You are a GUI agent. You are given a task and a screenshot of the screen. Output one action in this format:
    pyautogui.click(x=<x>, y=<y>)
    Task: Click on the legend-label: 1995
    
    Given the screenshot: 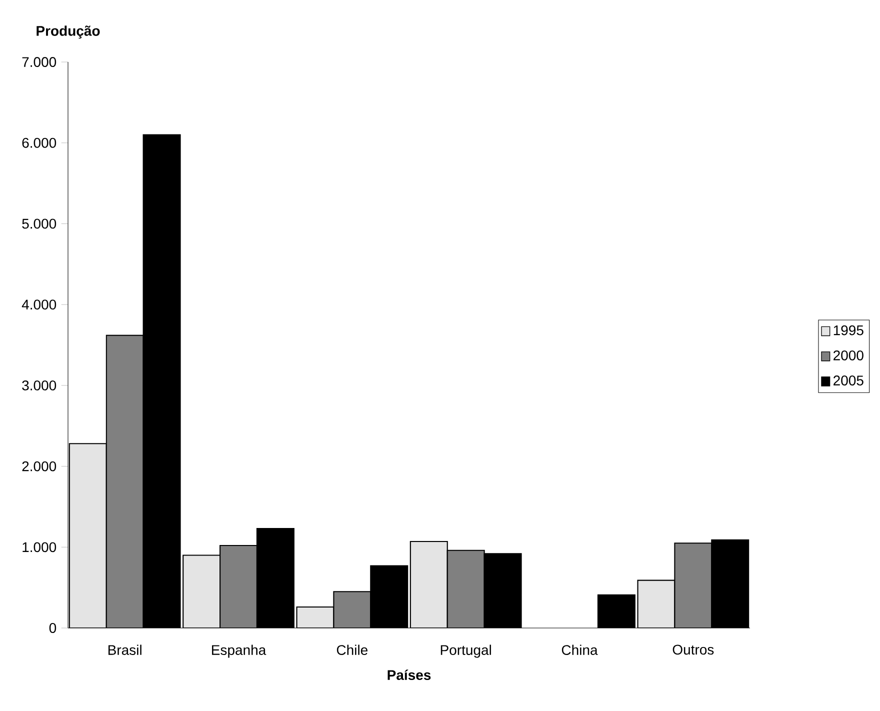 What is the action you would take?
    pyautogui.click(x=849, y=330)
    